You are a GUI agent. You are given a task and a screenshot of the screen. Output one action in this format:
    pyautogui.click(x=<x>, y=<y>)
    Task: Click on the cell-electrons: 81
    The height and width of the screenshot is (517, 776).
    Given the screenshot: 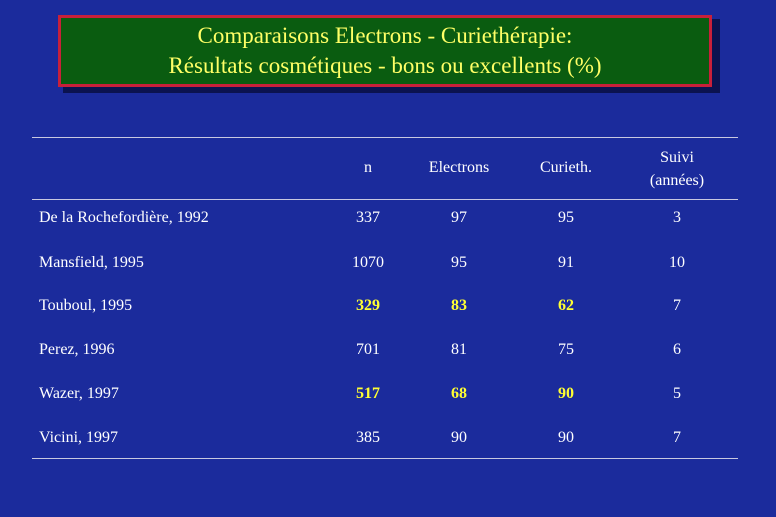 What is the action you would take?
    pyautogui.click(x=459, y=349)
    